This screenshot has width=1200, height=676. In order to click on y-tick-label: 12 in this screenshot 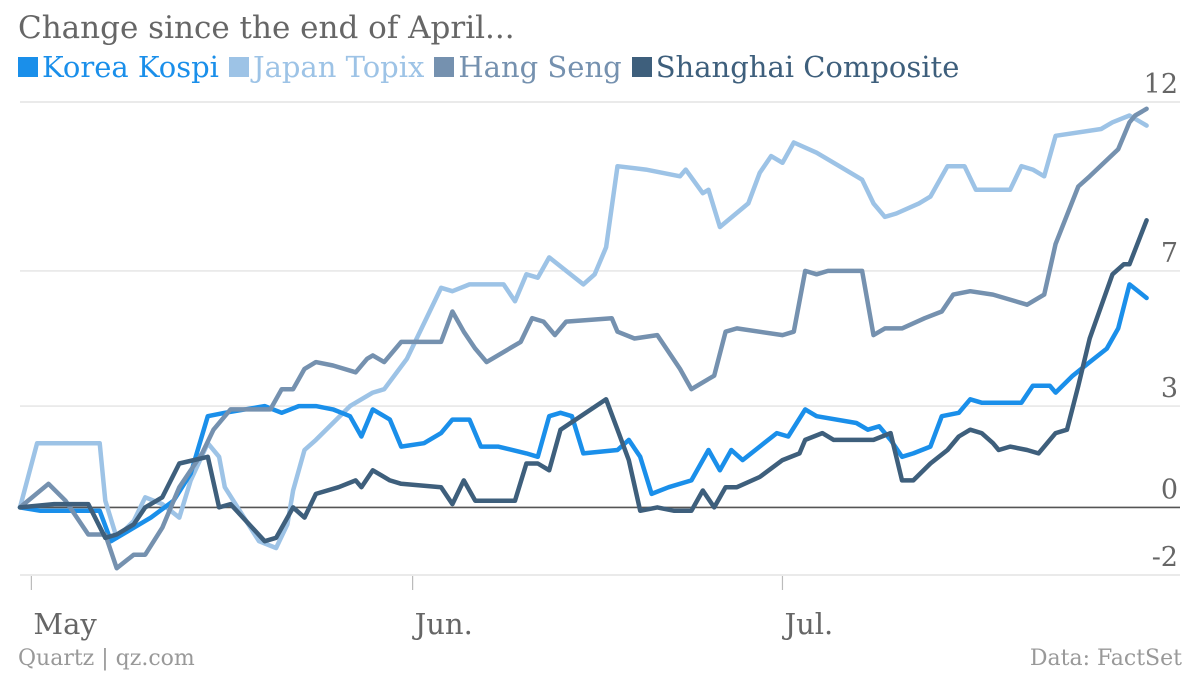, I will do `click(1161, 84)`.